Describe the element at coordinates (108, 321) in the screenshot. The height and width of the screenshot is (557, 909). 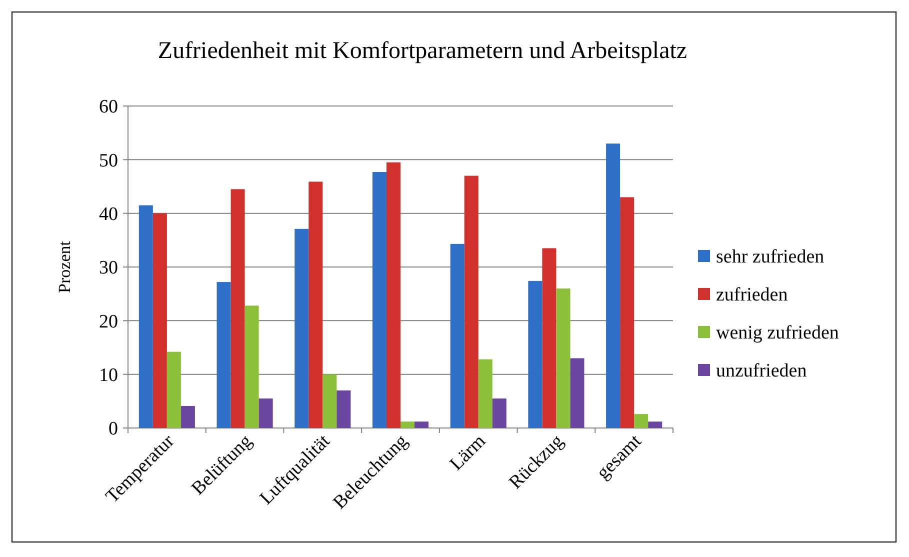
I see `y-tick-label: 20` at that location.